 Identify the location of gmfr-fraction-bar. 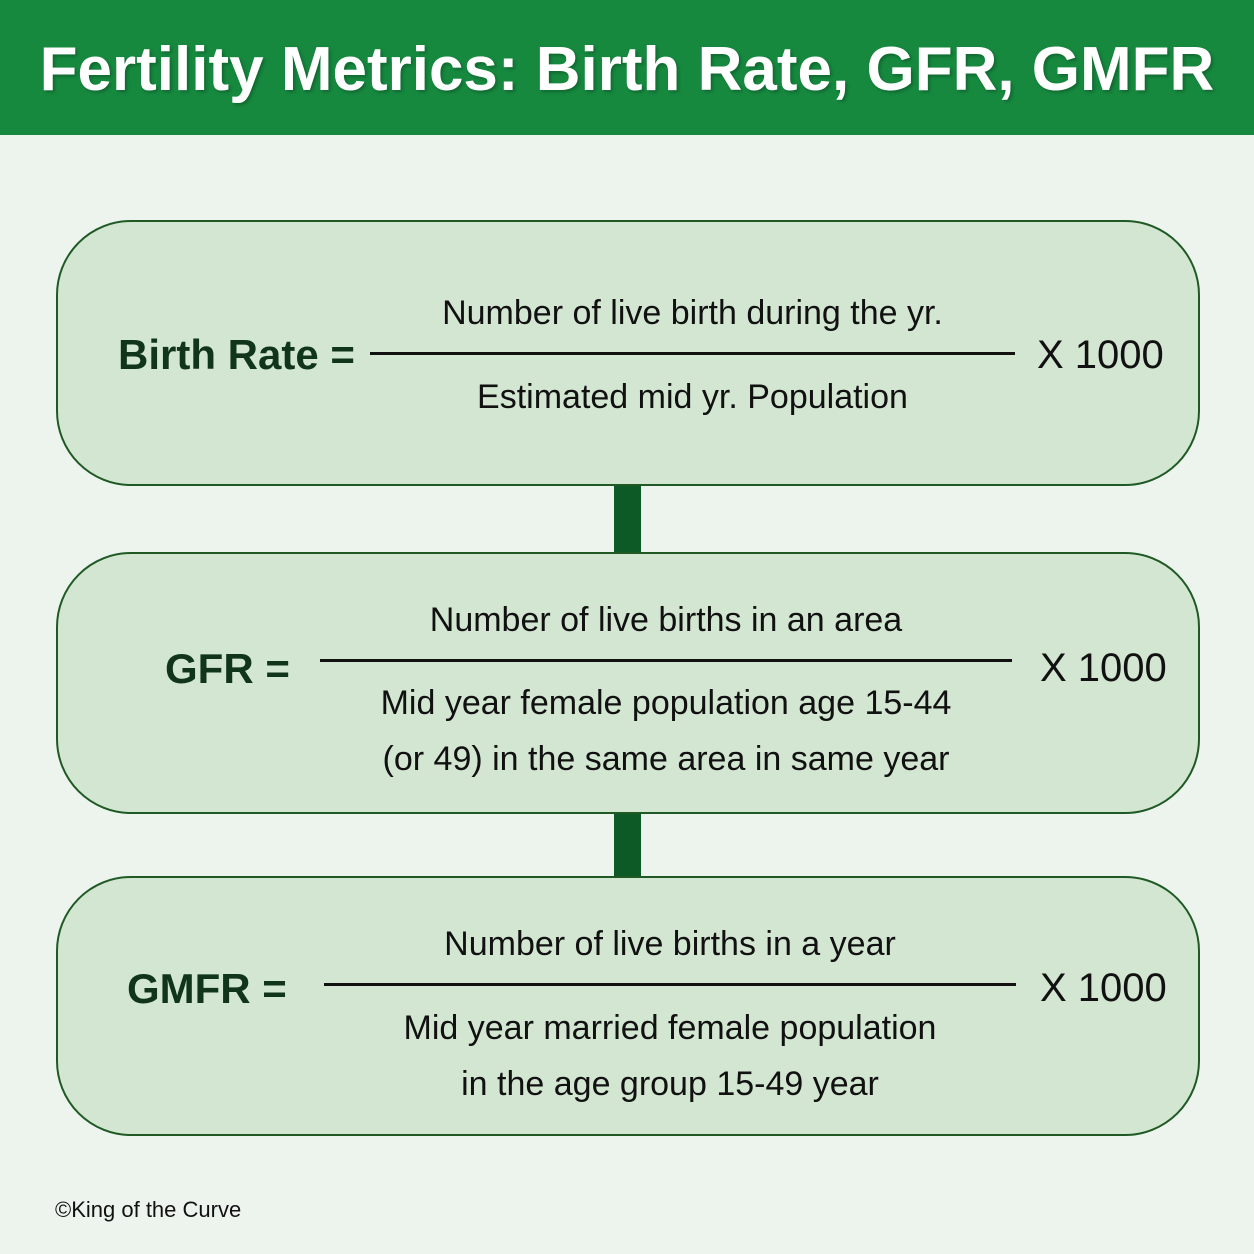
(670, 984).